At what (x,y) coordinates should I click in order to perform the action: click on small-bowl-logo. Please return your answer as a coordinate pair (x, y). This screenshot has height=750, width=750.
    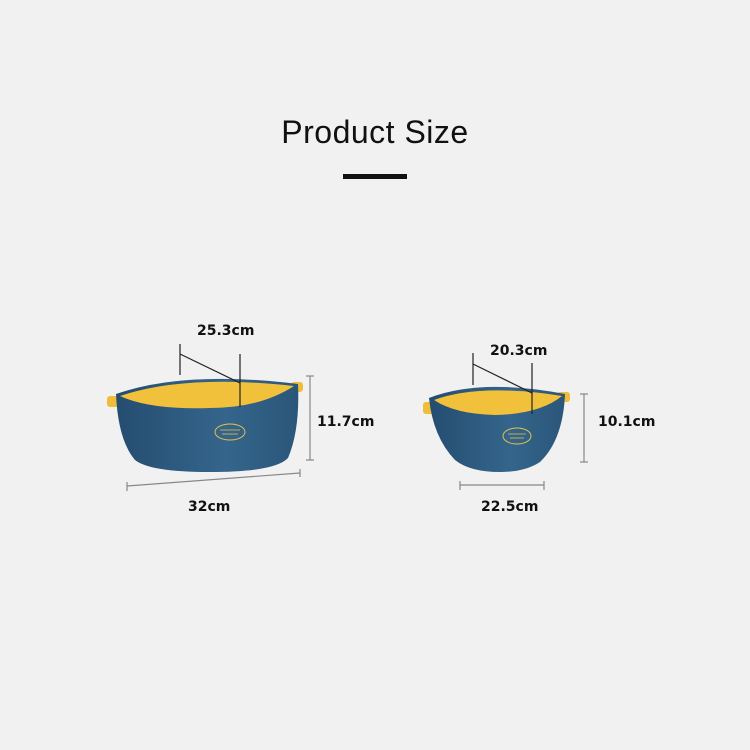
    Looking at the image, I should click on (517, 436).